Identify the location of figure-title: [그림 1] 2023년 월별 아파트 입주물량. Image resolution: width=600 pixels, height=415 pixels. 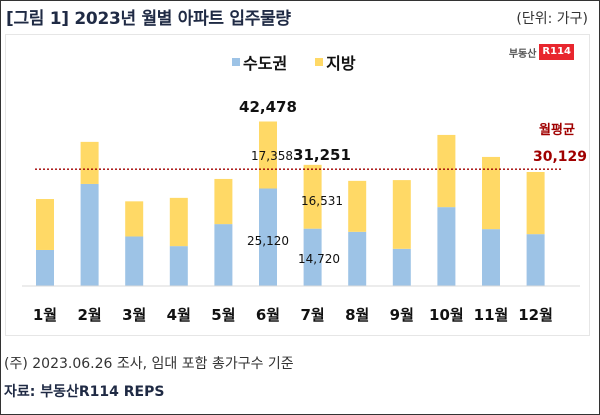
(148, 19).